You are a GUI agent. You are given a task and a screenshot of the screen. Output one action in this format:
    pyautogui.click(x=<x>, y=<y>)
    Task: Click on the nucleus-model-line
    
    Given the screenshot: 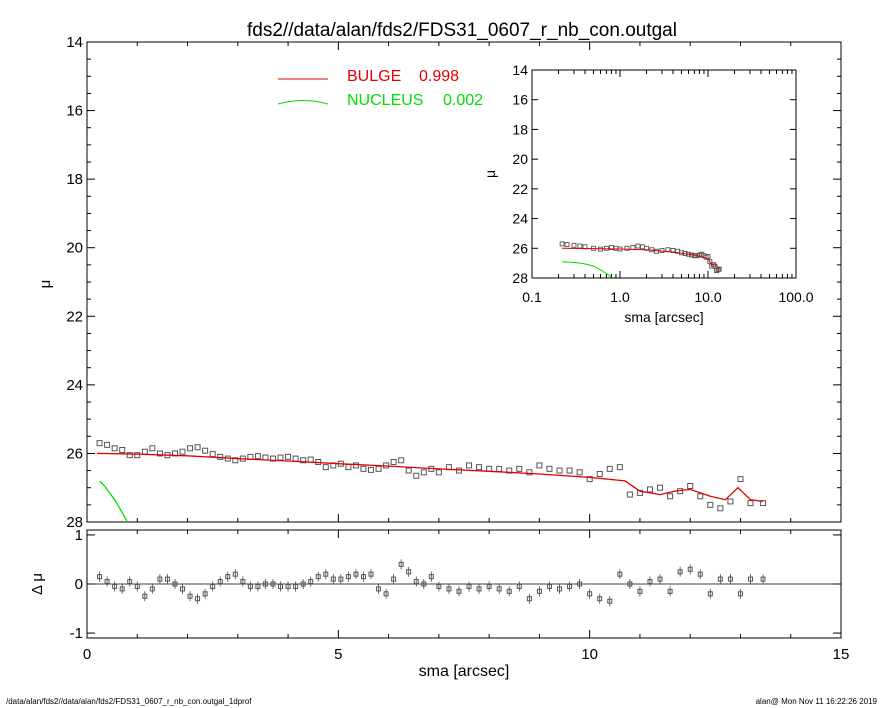 What is the action you would take?
    pyautogui.click(x=113, y=501)
    